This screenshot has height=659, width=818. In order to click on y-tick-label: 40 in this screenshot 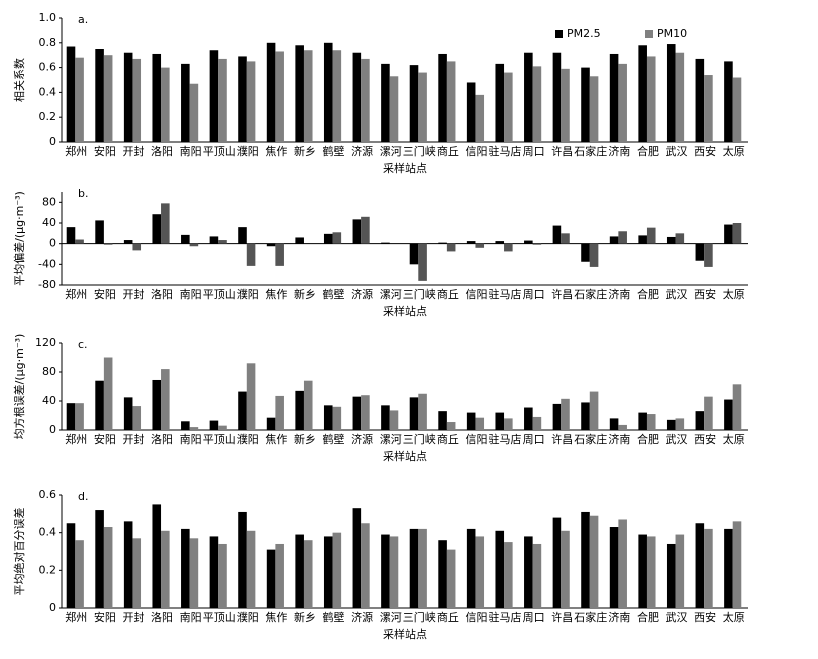, I will do `click(49, 222)`.